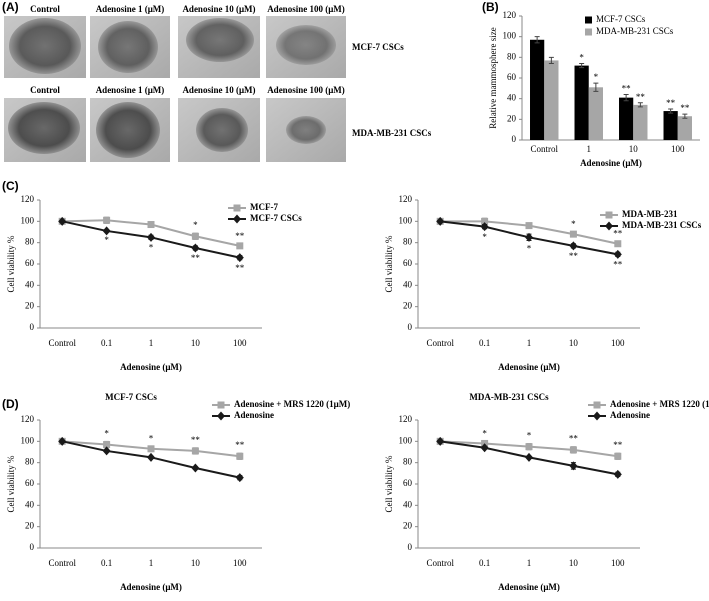  Describe the element at coordinates (10, 404) in the screenshot. I see `panel-label: (D)` at that location.